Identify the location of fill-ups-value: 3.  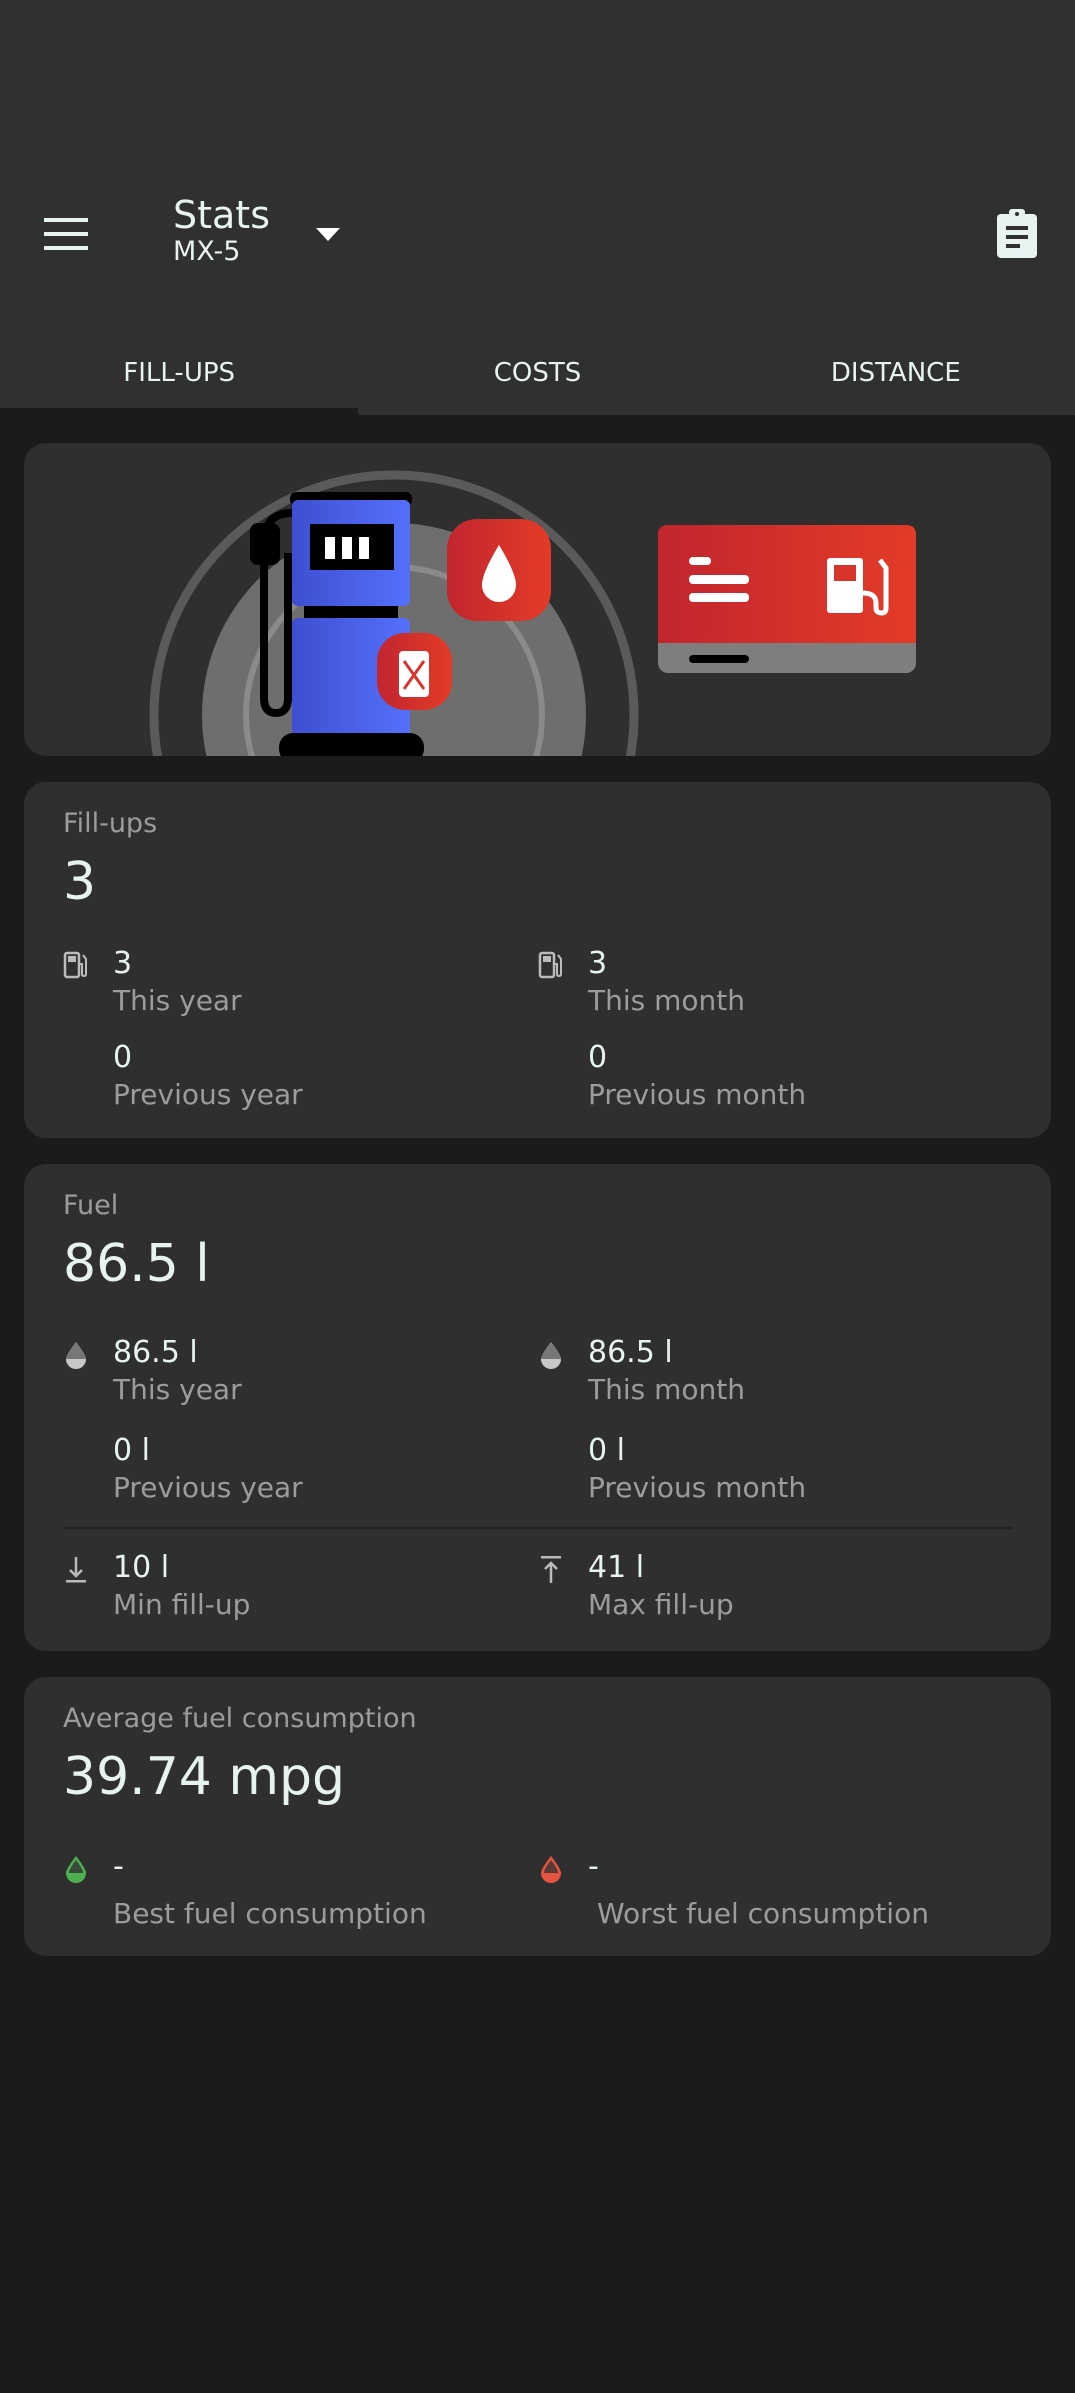
(80, 882).